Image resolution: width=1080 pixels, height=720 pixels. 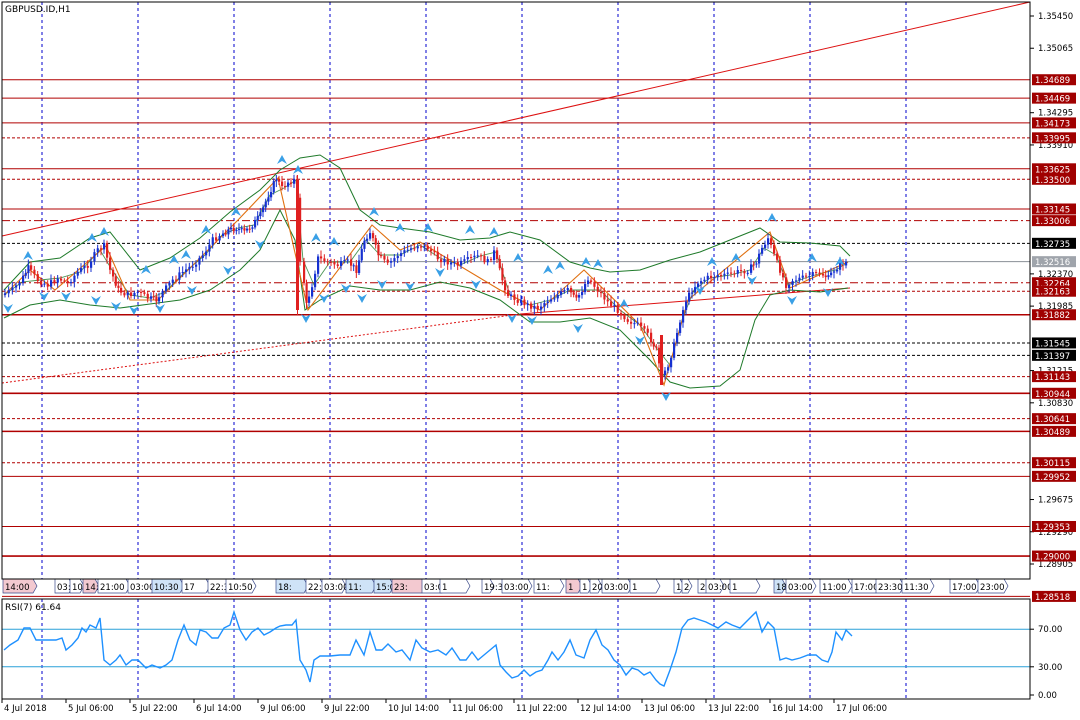 I want to click on rsi-subwindow, so click(x=516, y=648).